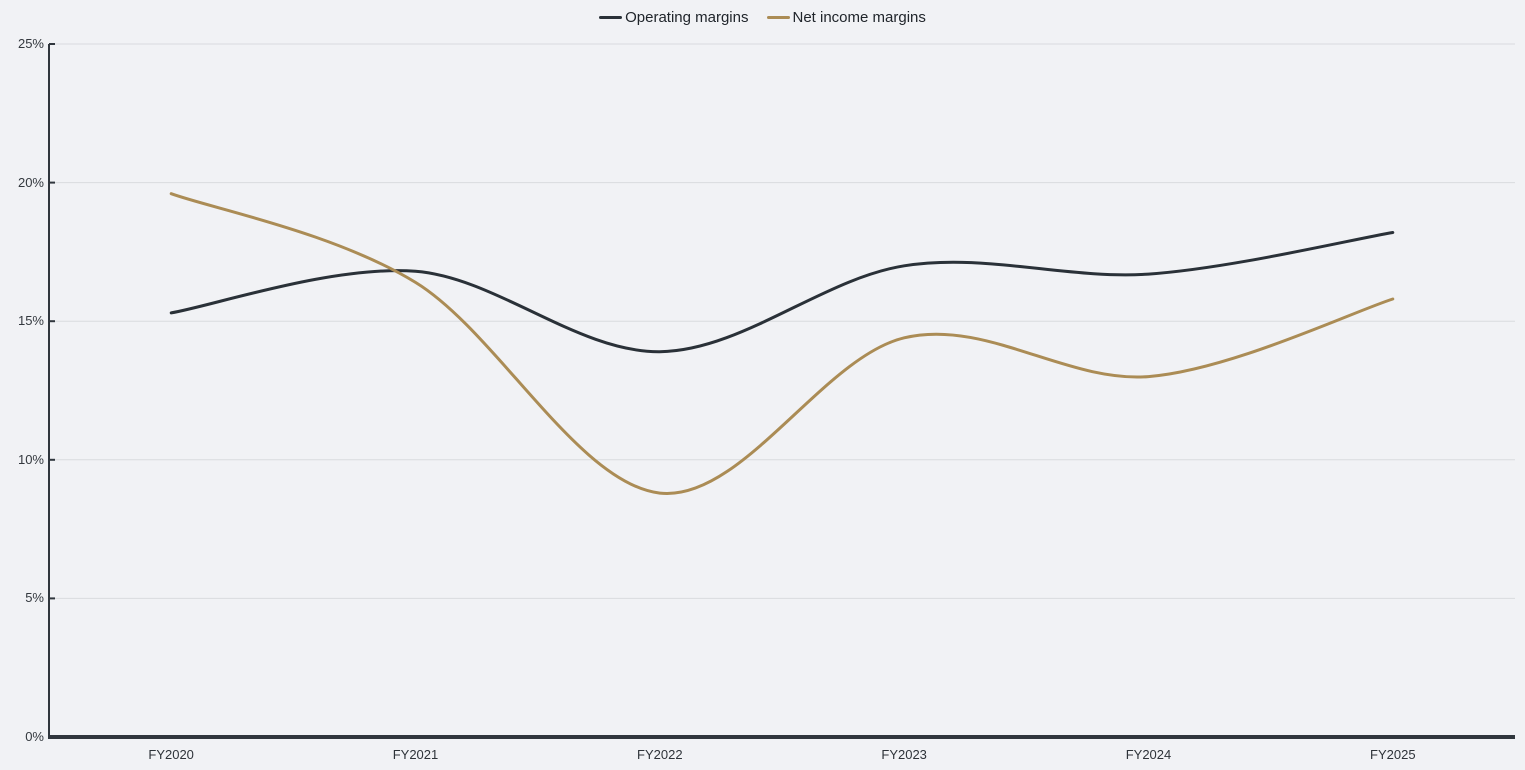 This screenshot has height=770, width=1525. What do you see at coordinates (1148, 754) in the screenshot?
I see `x-axis-label: FY2024` at bounding box center [1148, 754].